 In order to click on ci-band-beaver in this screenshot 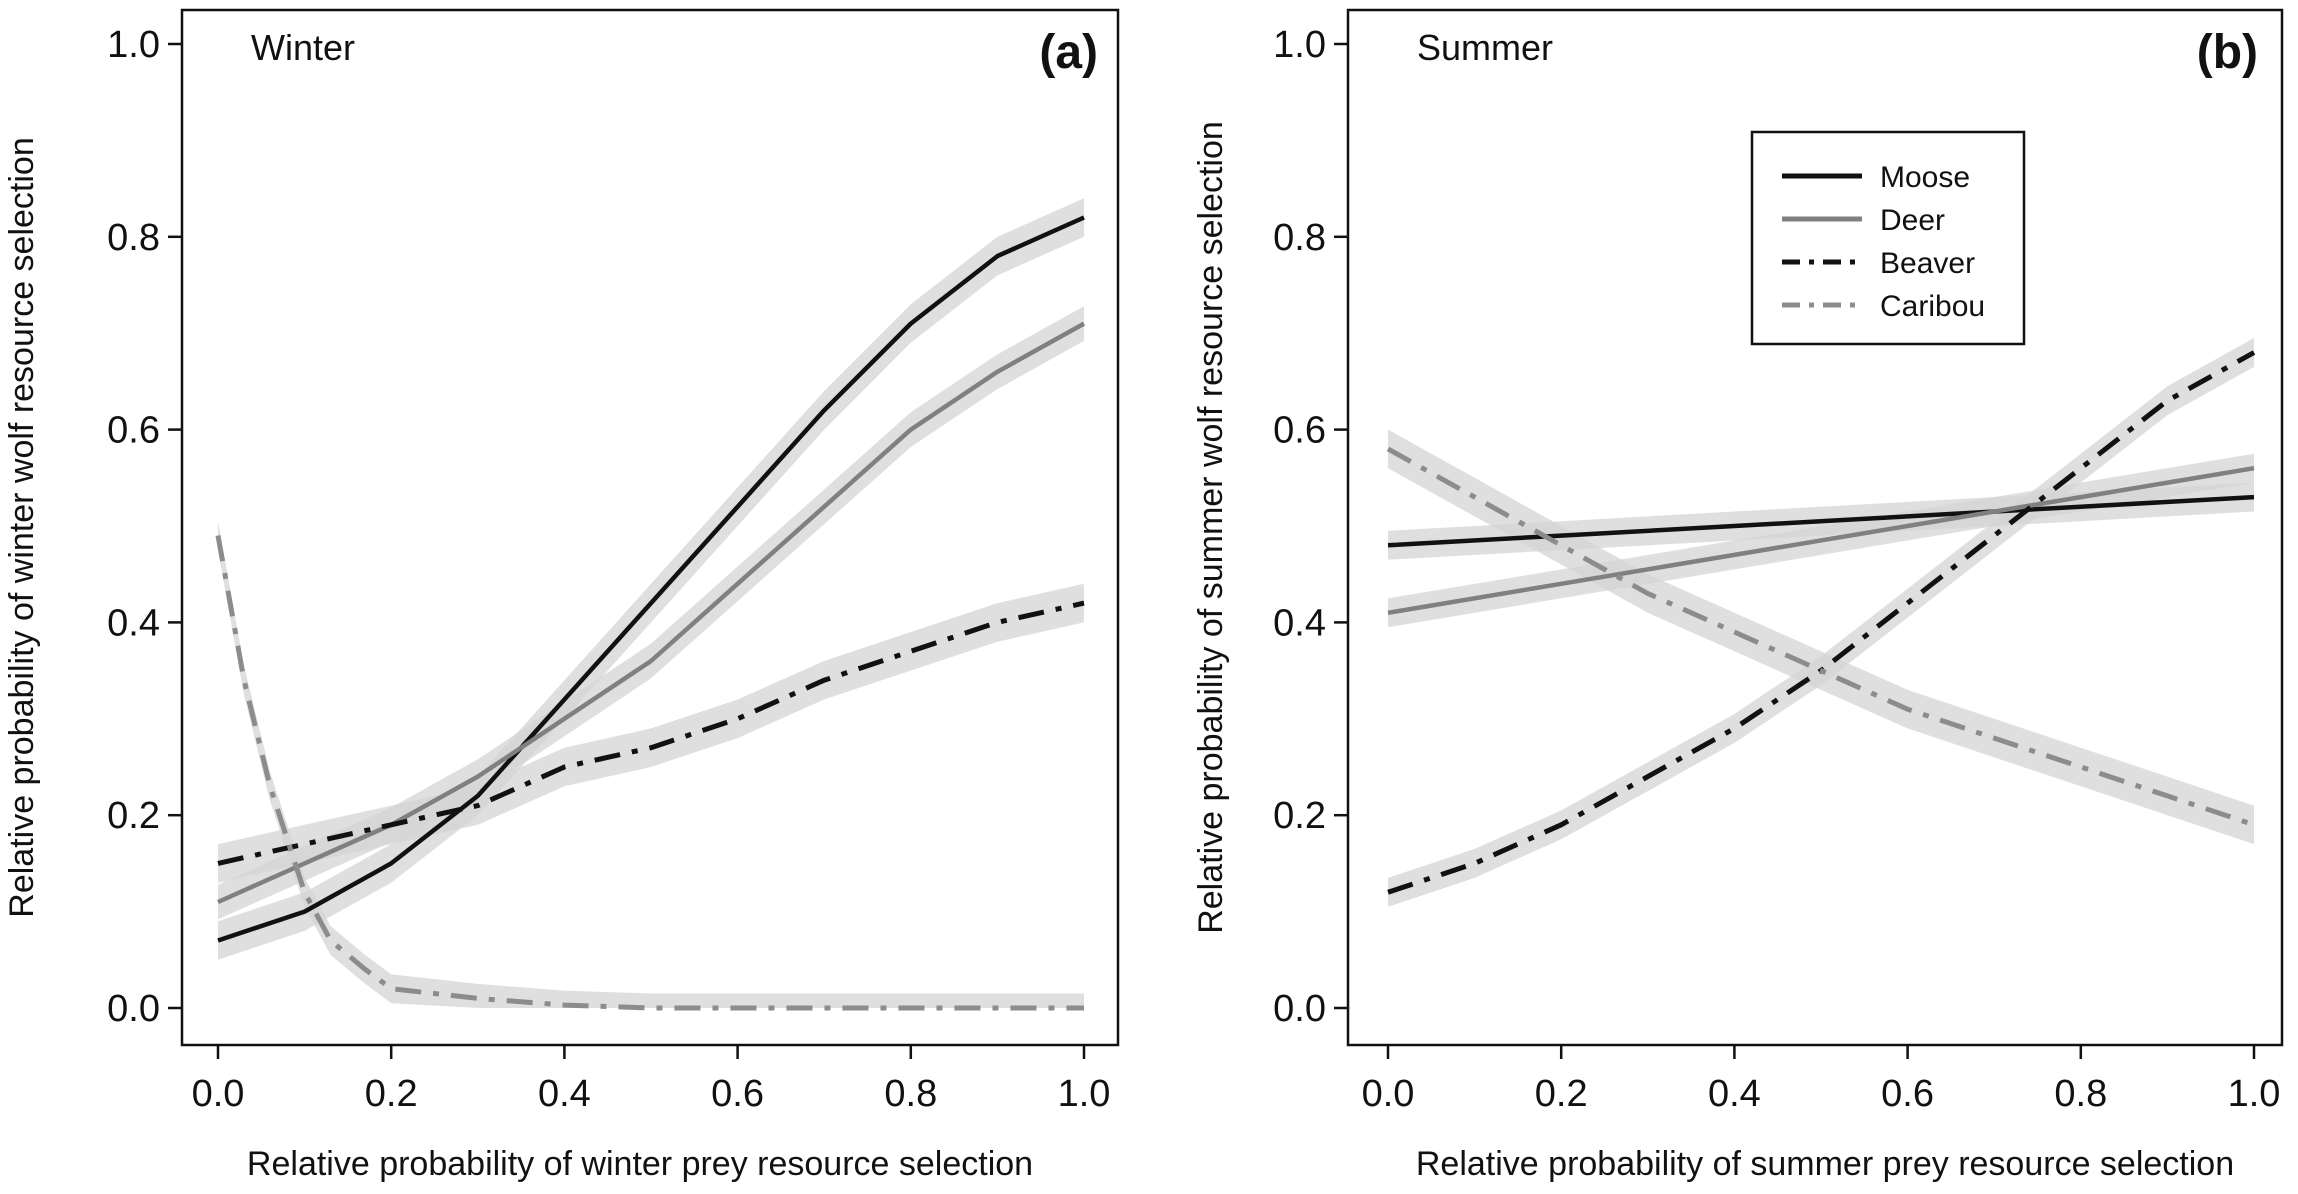, I will do `click(651, 733)`.